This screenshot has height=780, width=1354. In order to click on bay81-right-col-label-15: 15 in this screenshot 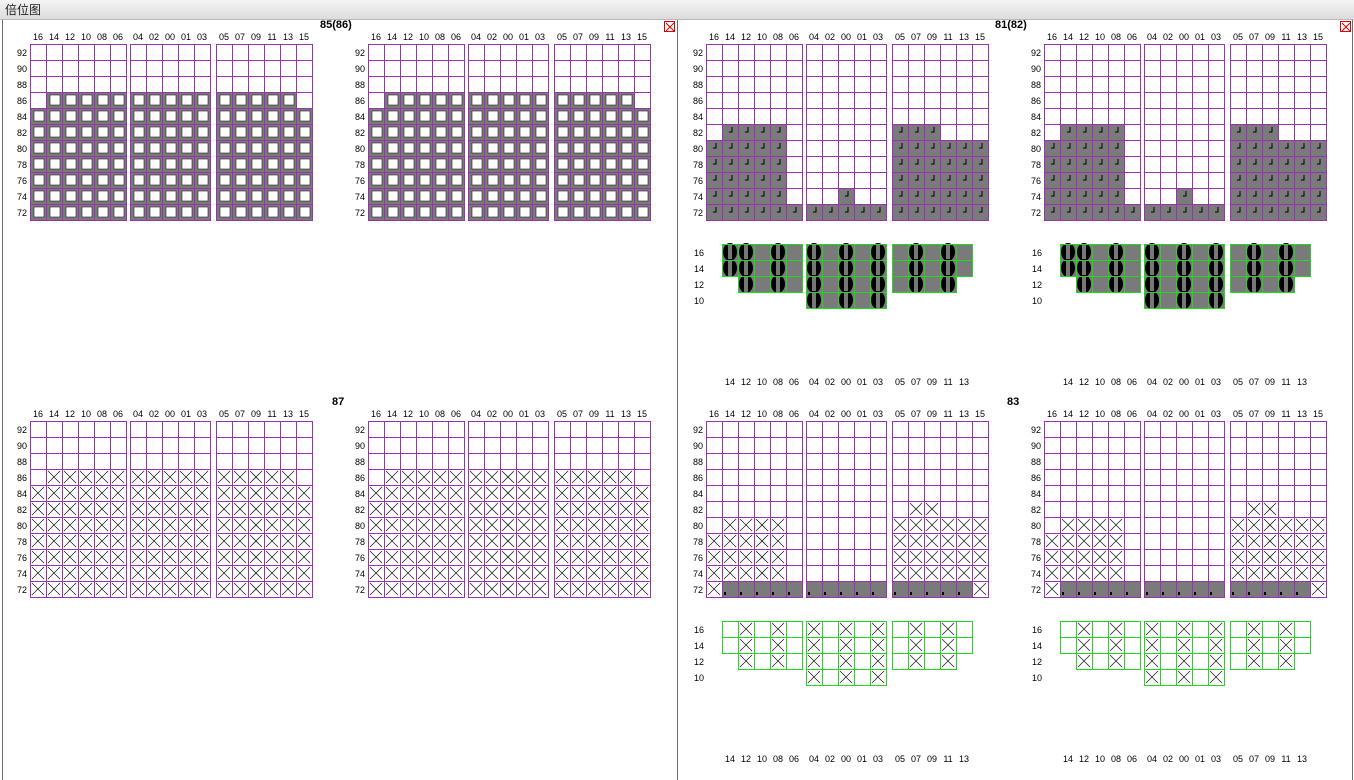, I will do `click(1318, 37)`.